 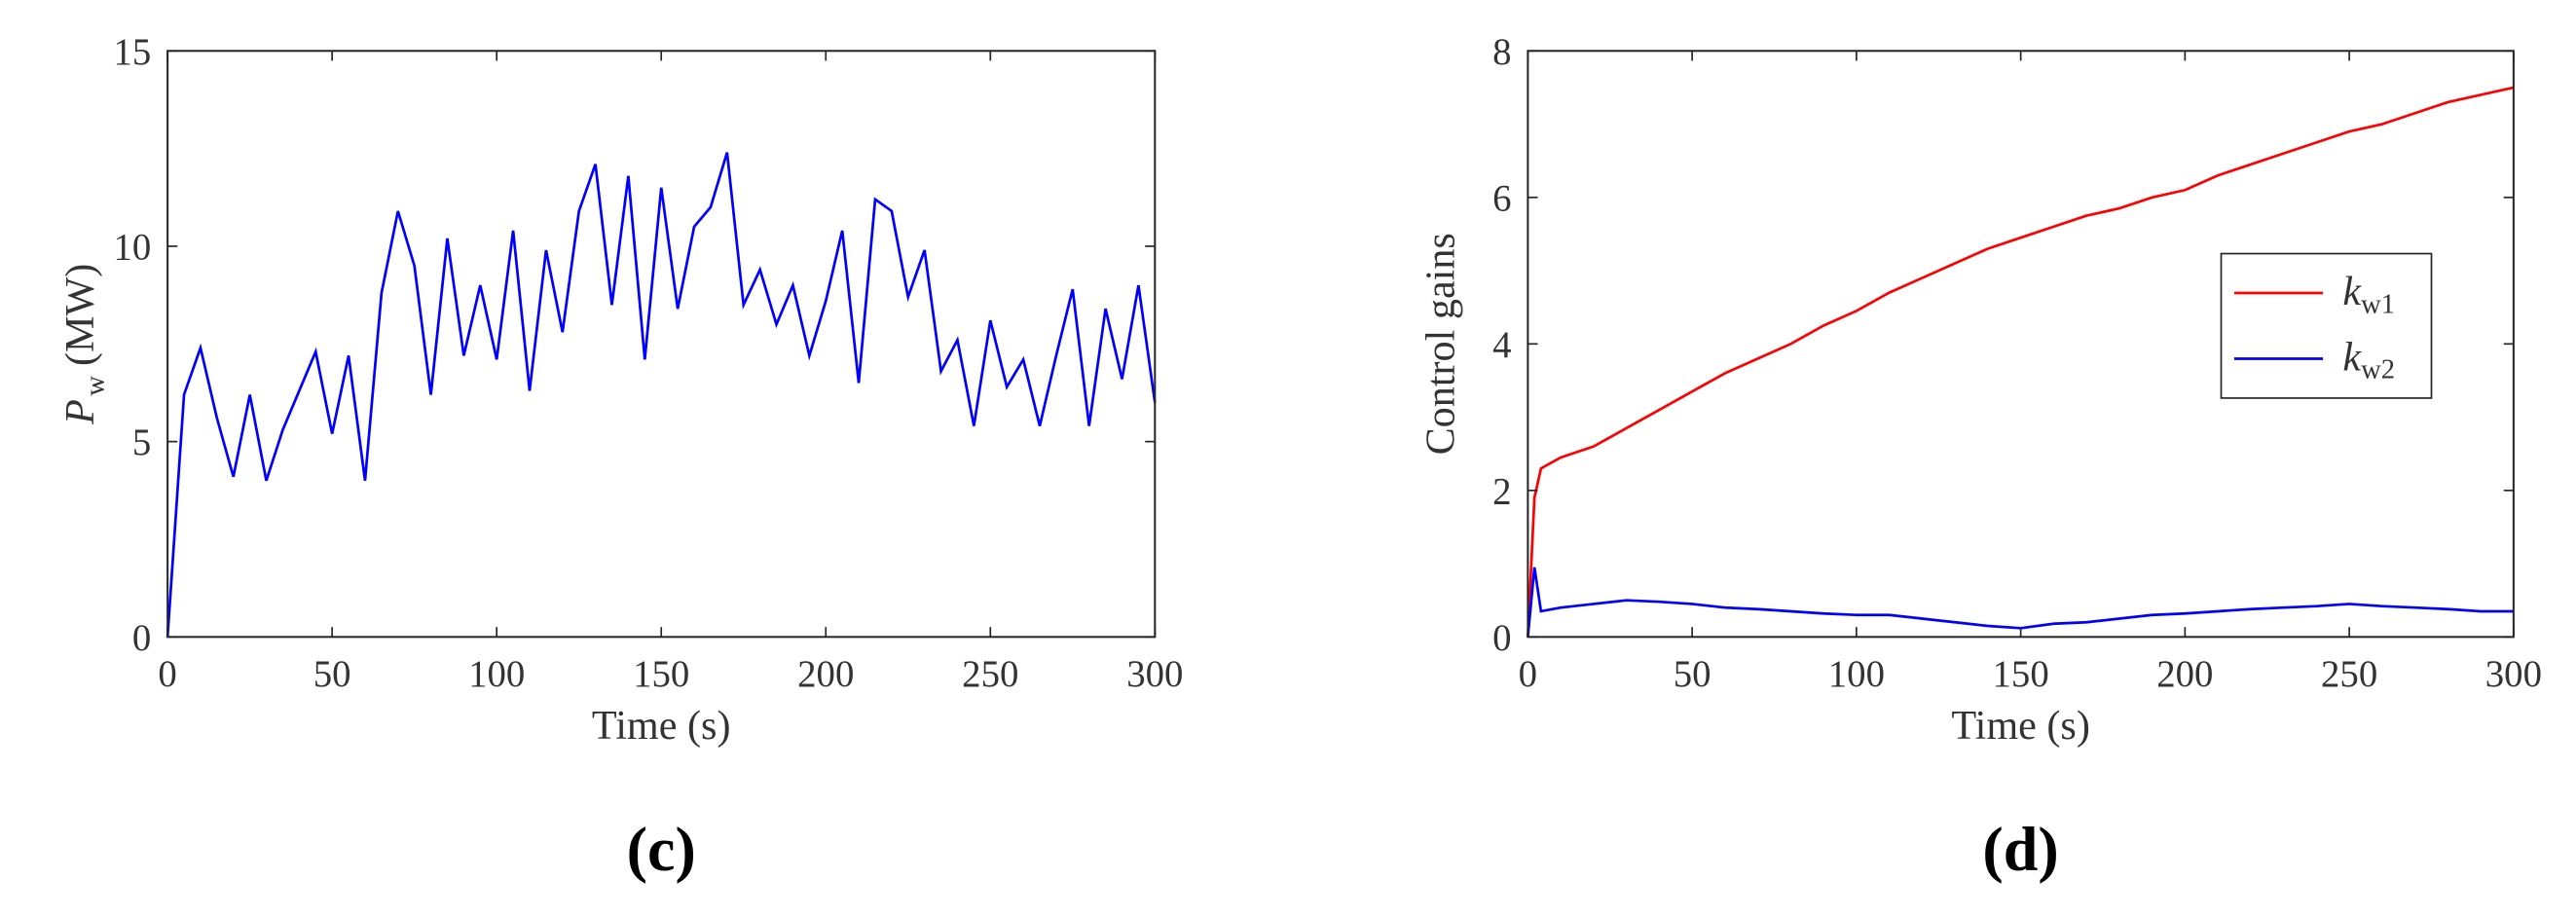 I want to click on y-tick-label: 6, so click(x=1501, y=198).